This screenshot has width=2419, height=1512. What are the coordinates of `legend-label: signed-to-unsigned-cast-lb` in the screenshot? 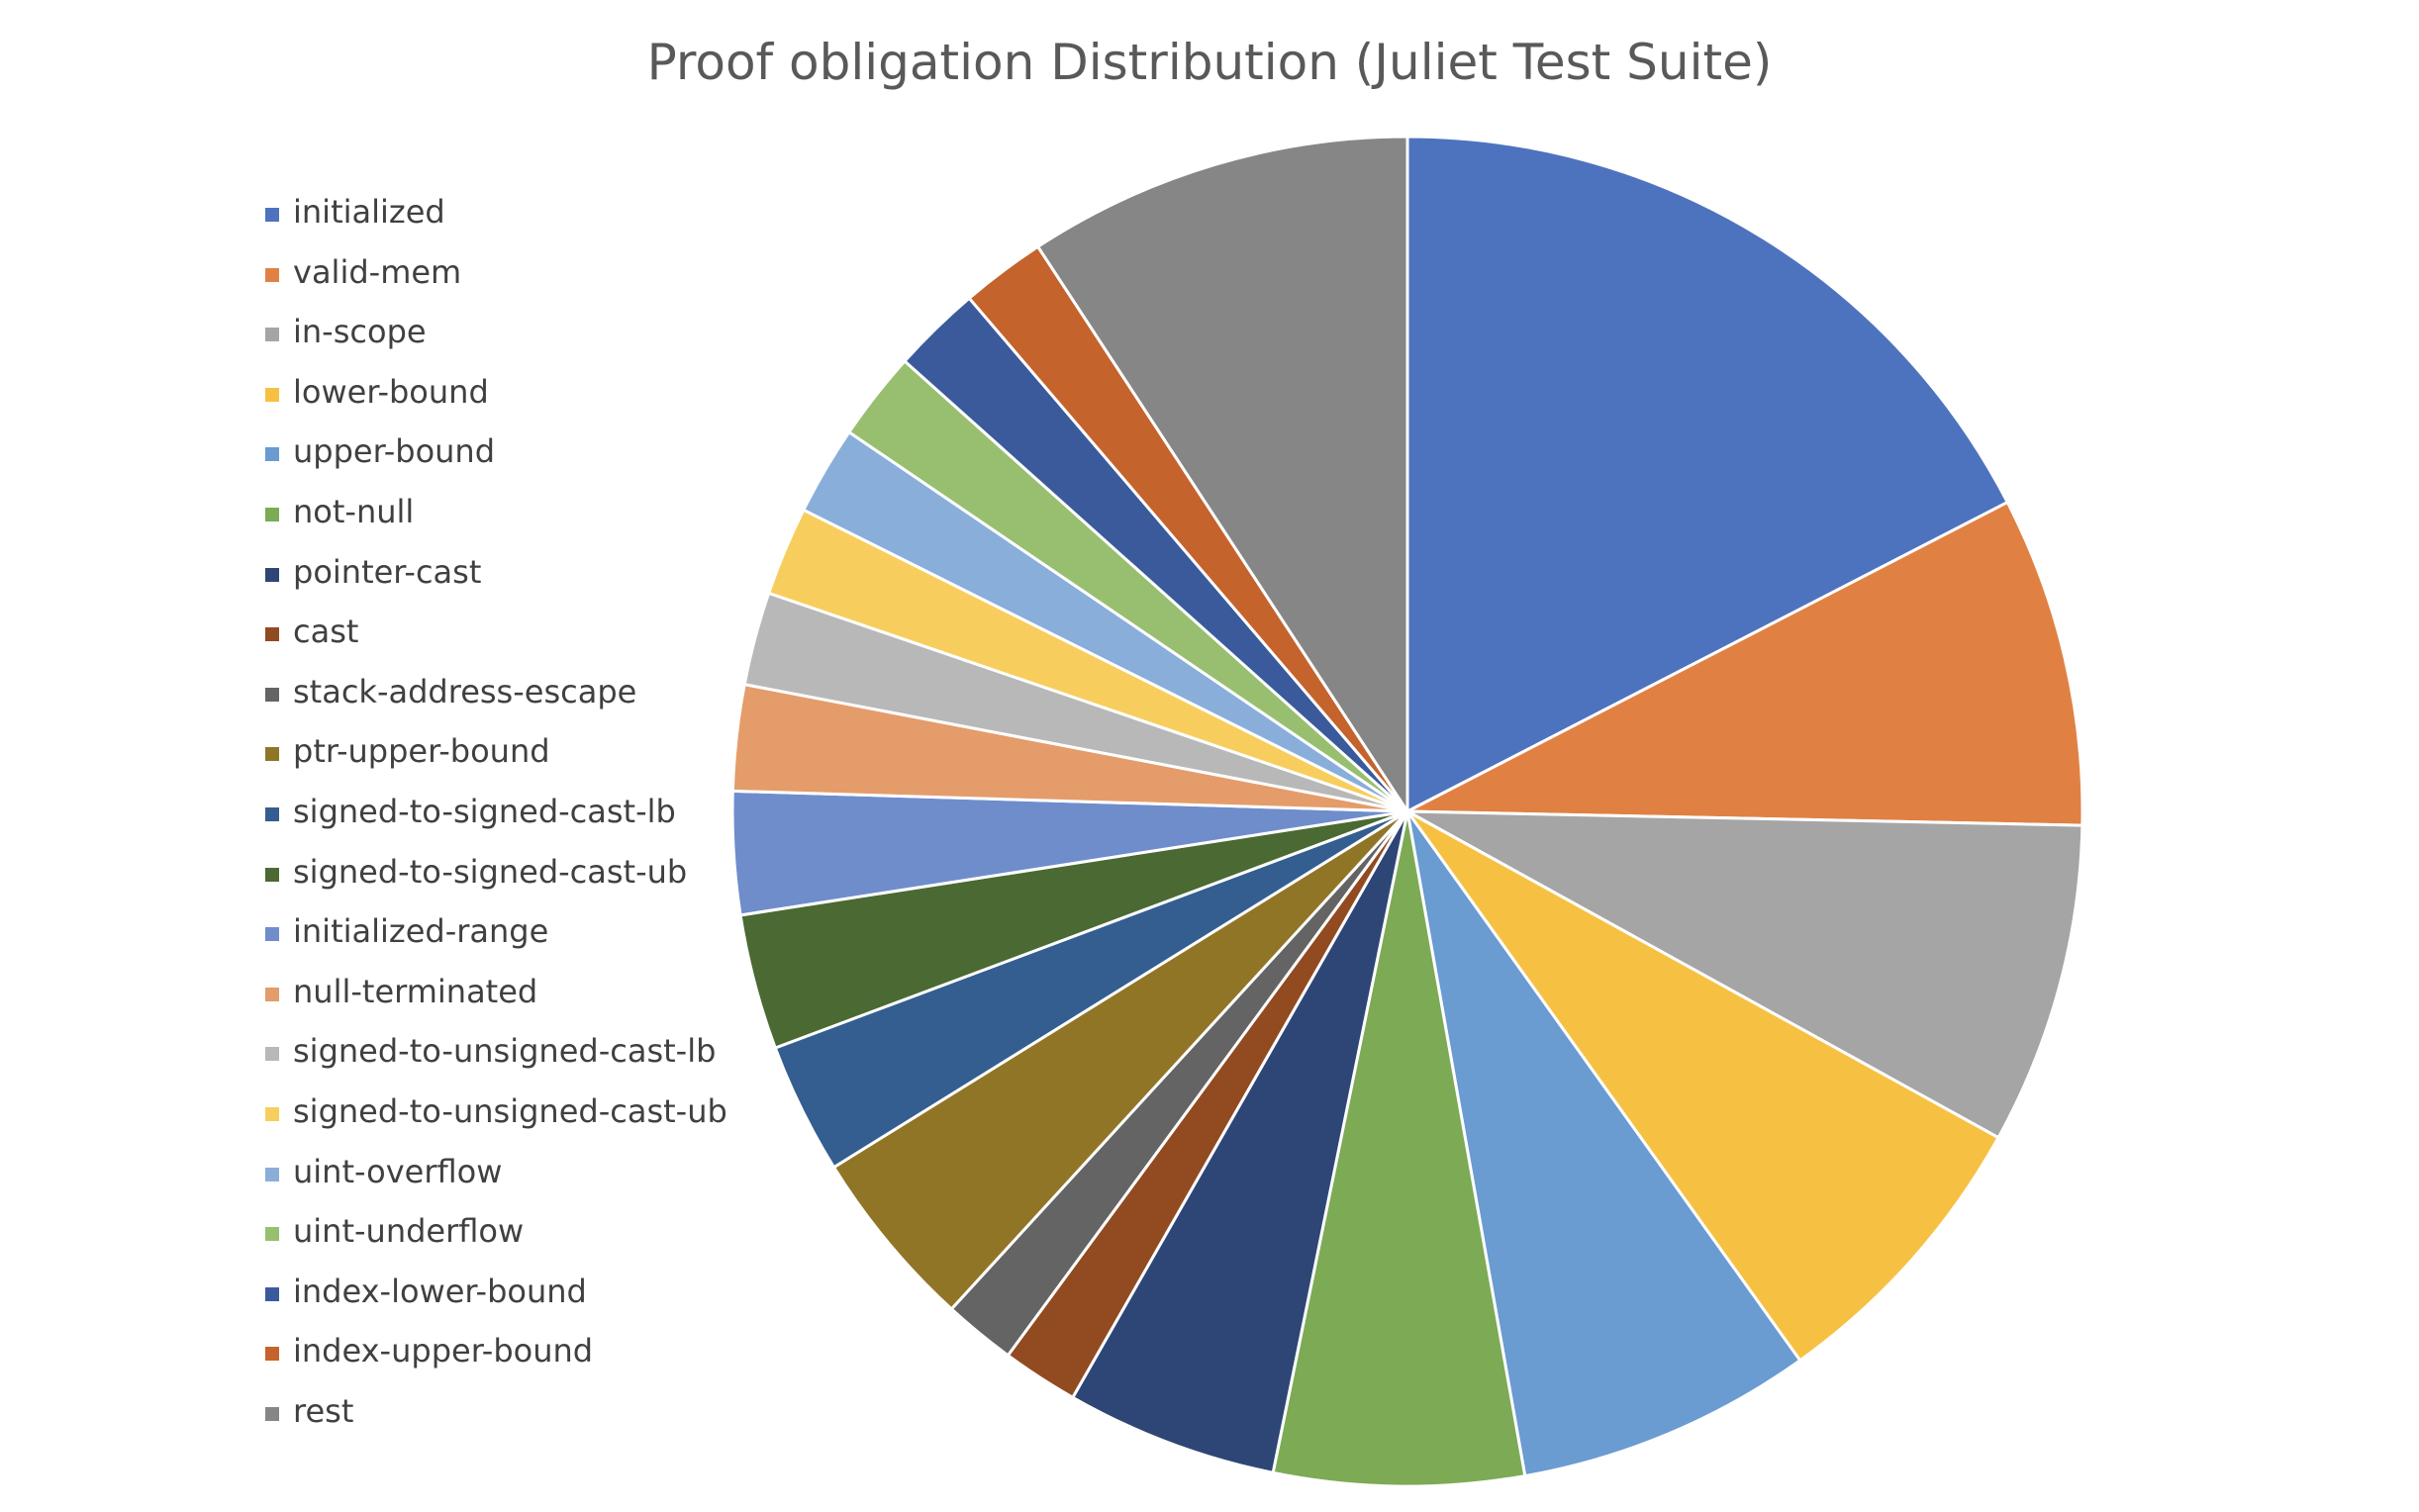 It's located at (505, 1052).